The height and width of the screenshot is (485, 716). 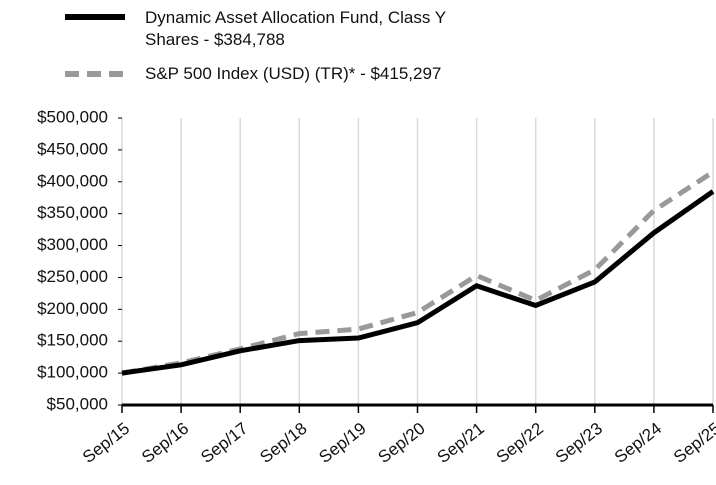 What do you see at coordinates (72, 148) in the screenshot?
I see `y-tick-label: $450,000` at bounding box center [72, 148].